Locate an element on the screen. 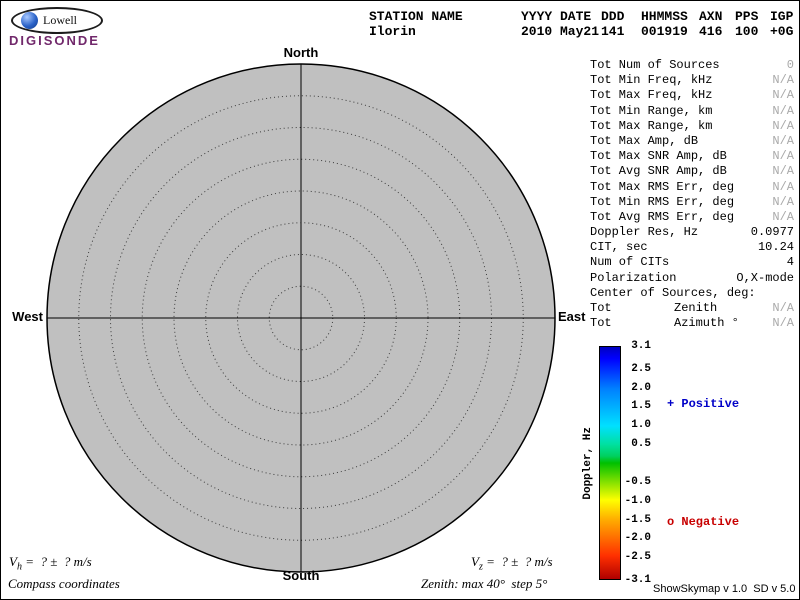 The height and width of the screenshot is (600, 800). stat-label: Tot Max SNR Amp, dB is located at coordinates (658, 156).